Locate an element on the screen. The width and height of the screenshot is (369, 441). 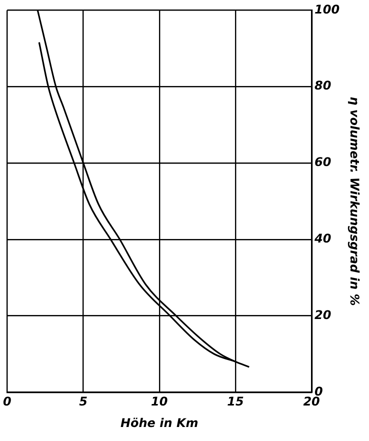
y-axis-title: η volumetr. Wirkungsgrad in % is located at coordinates (355, 201).